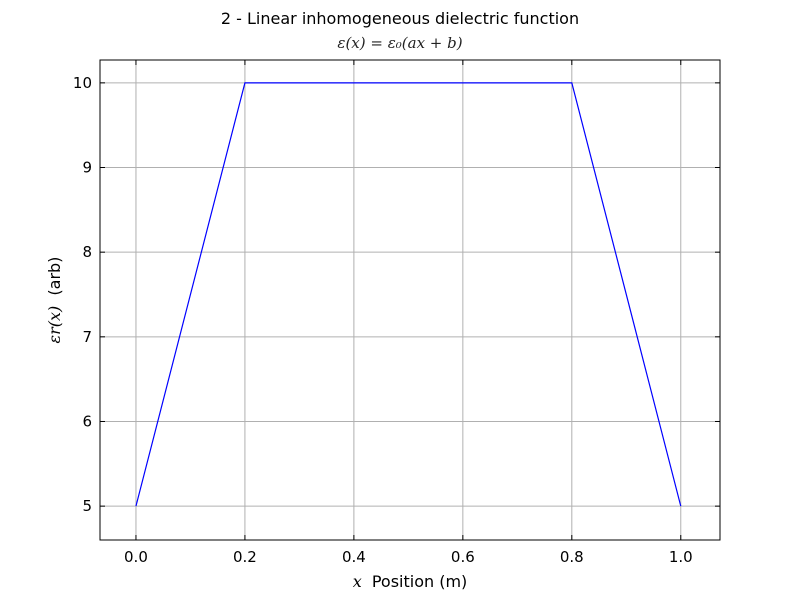 This screenshot has height=600, width=800. Describe the element at coordinates (87, 421) in the screenshot. I see `y-tick-label: 6` at that location.